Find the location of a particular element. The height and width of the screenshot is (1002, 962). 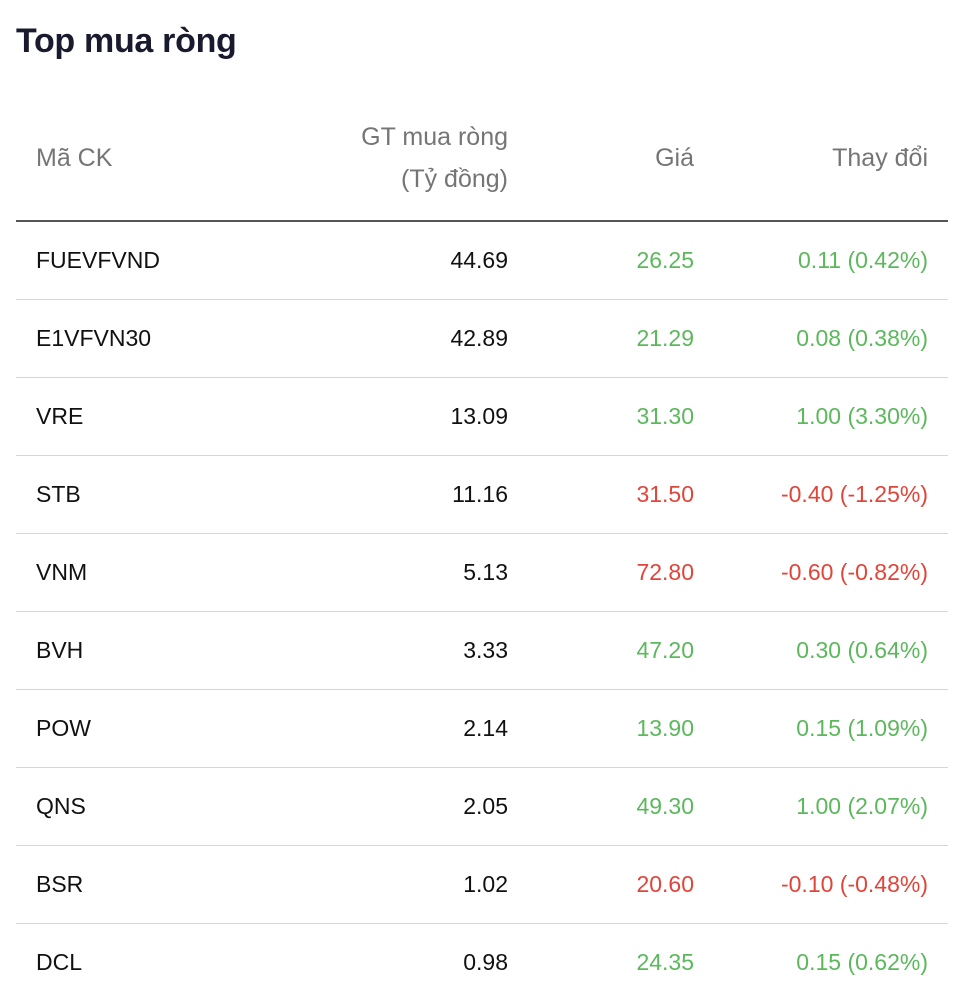

net-buy-value: 11.16 is located at coordinates (480, 494).